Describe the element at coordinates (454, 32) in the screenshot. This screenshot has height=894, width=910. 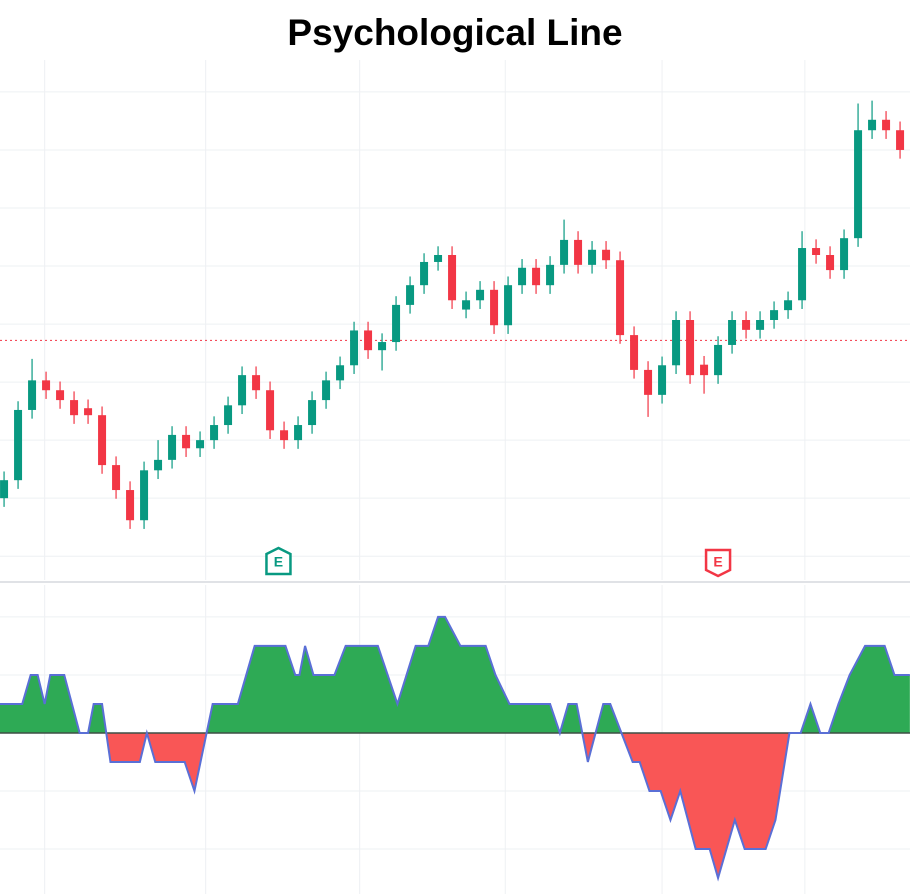
I see `chart-title: Psychological Line` at that location.